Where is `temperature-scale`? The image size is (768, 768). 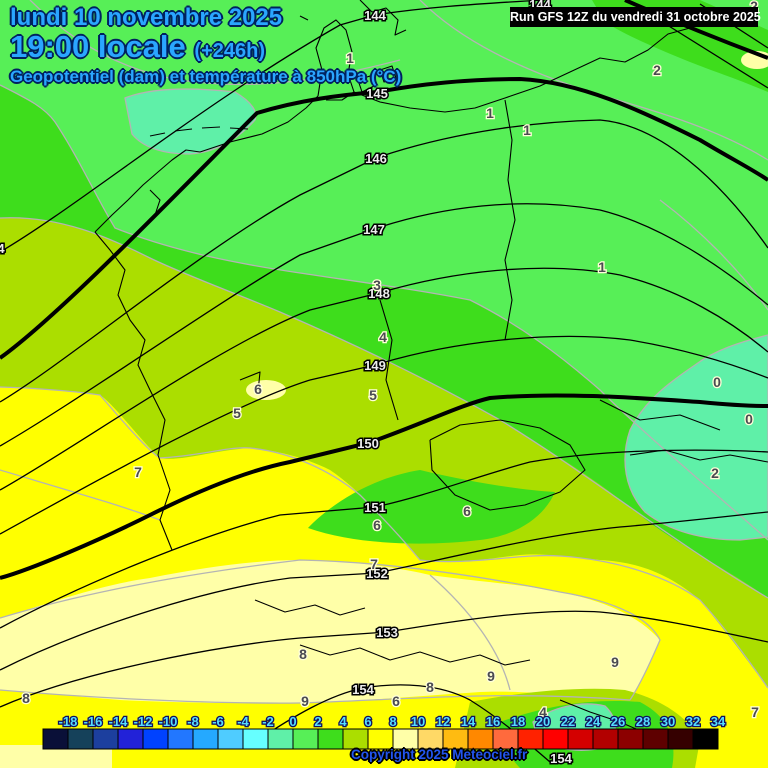 temperature-scale is located at coordinates (380, 739).